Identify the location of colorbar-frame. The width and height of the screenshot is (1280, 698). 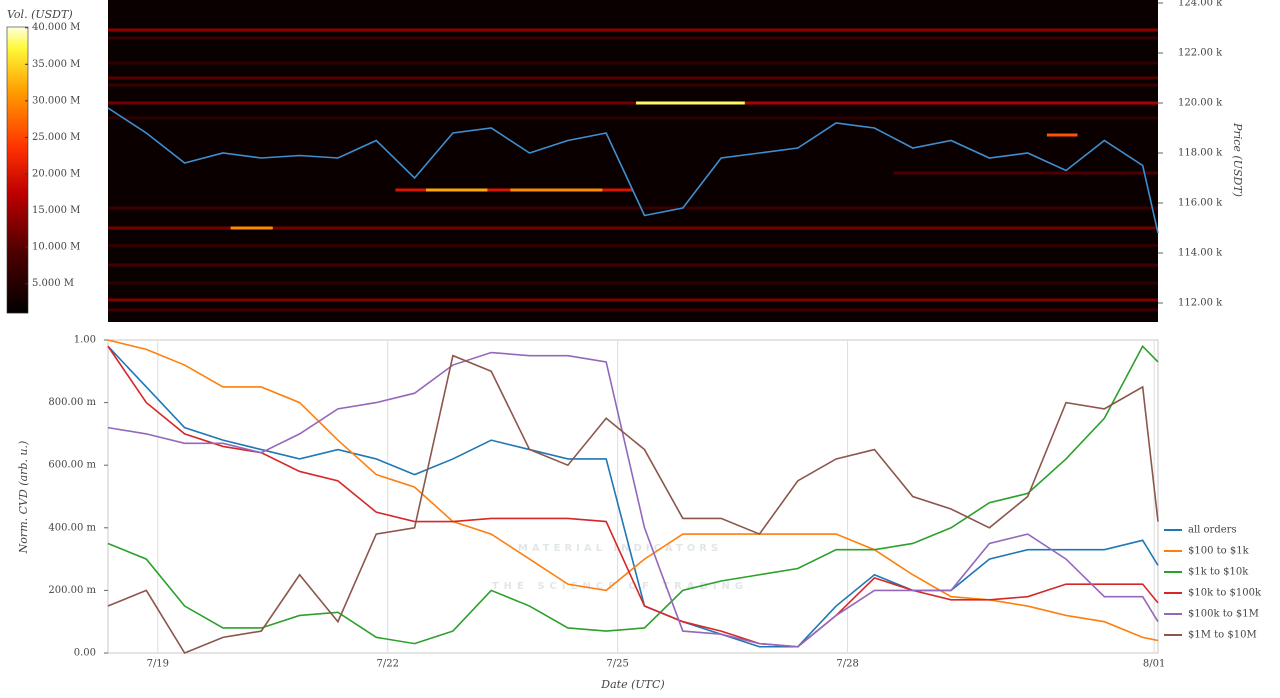
(17, 170).